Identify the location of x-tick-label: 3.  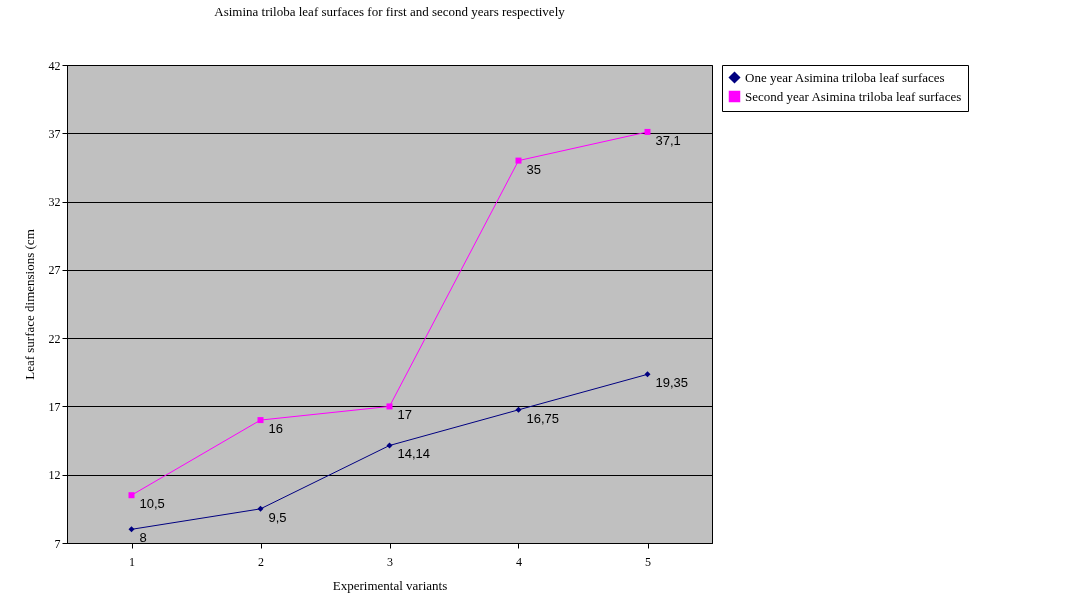
(390, 561).